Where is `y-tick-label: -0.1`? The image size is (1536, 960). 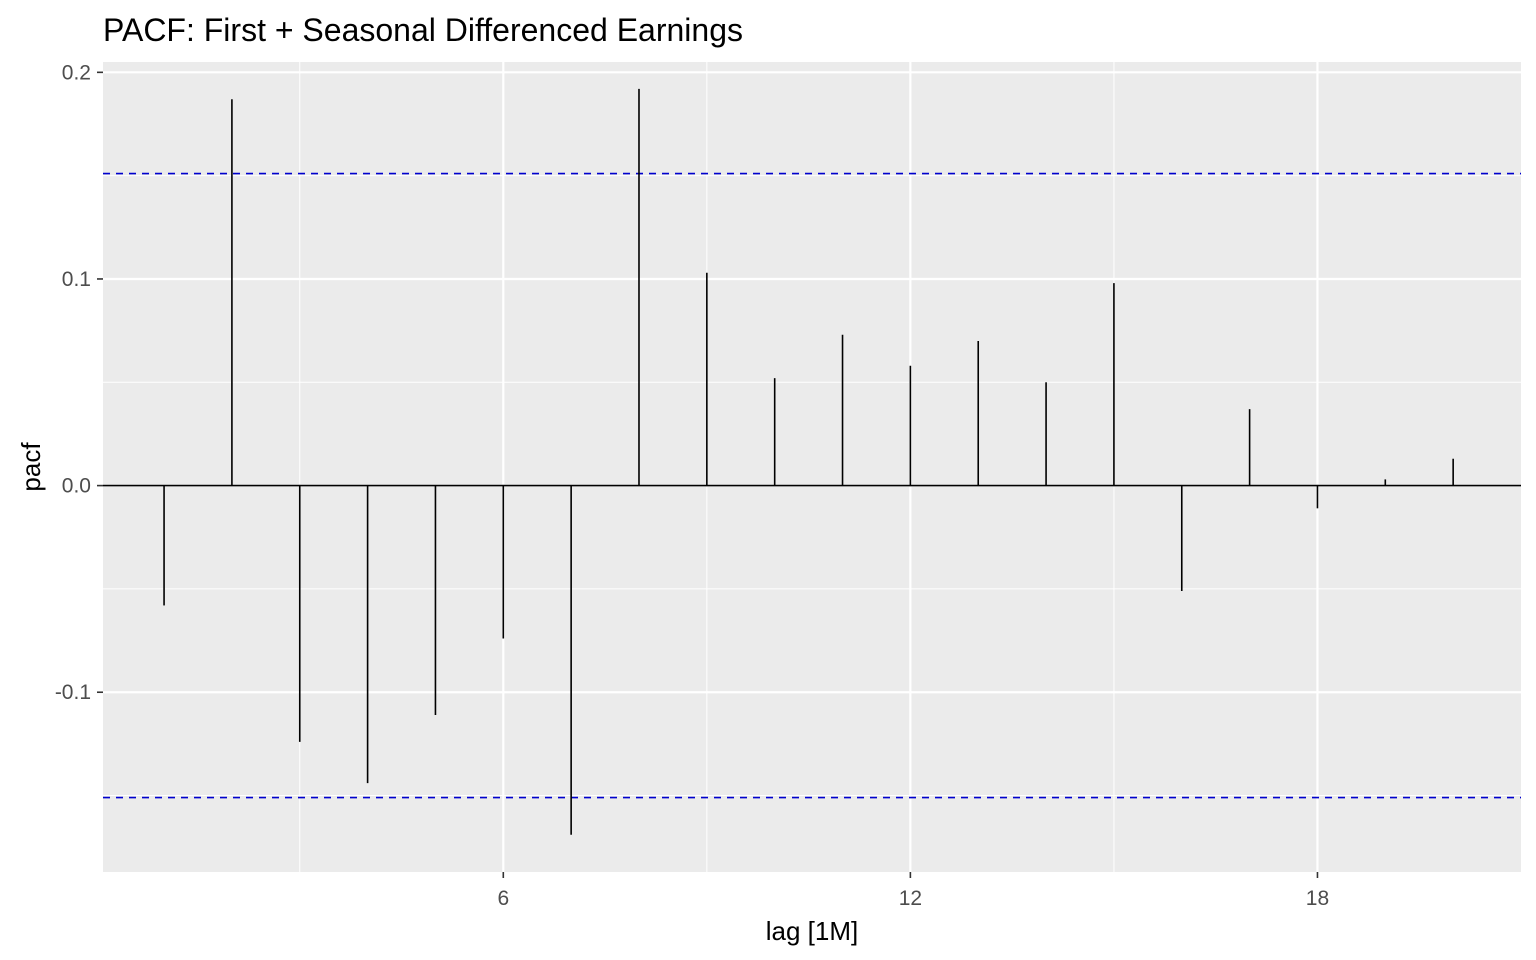 y-tick-label: -0.1 is located at coordinates (73, 692).